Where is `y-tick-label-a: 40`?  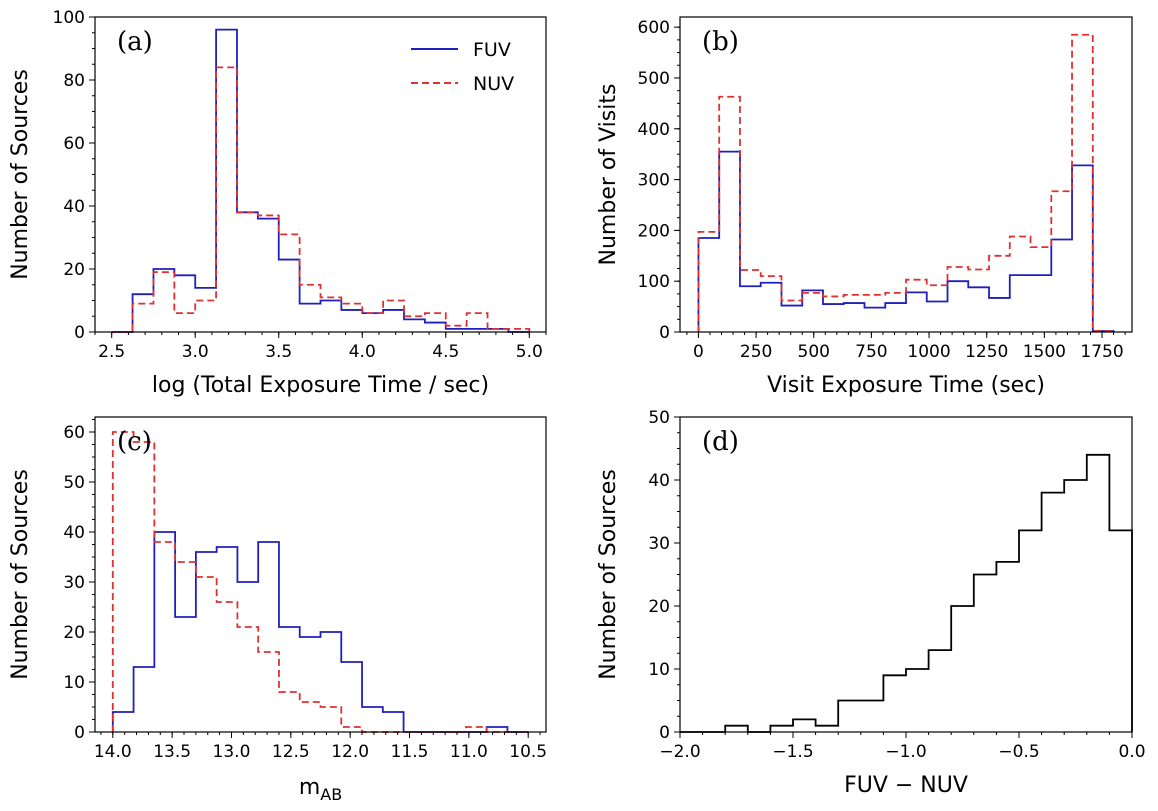
y-tick-label-a: 40 is located at coordinates (74, 207).